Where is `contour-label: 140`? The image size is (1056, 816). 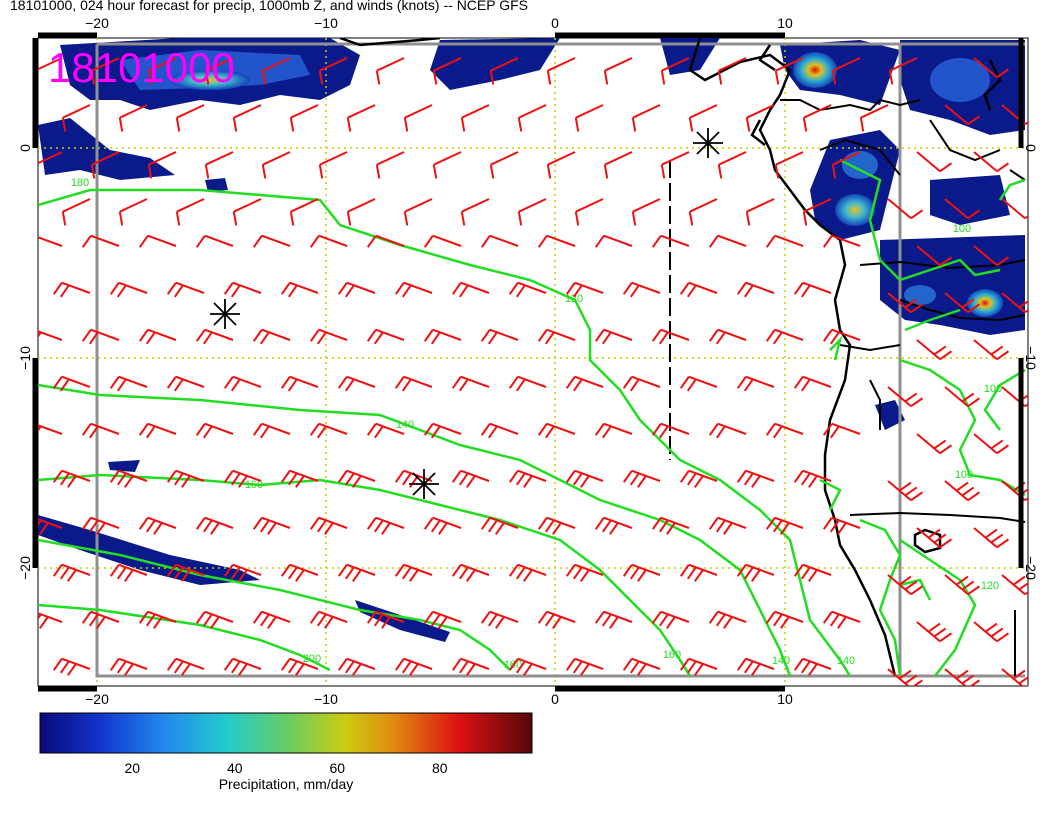
contour-label: 140 is located at coordinates (781, 661).